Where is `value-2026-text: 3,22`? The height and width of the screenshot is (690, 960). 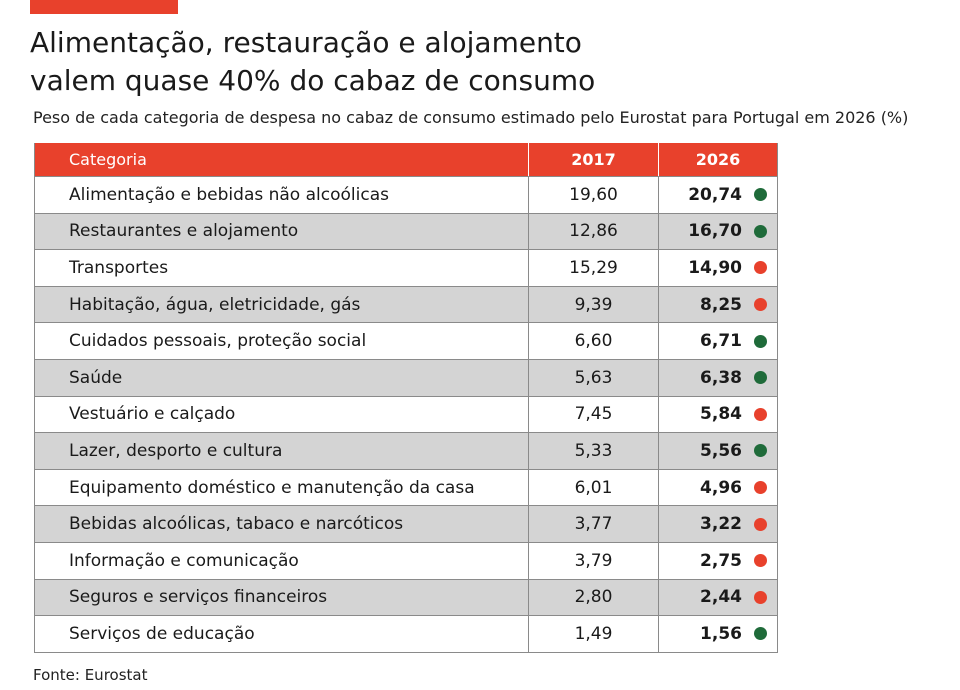 value-2026-text: 3,22 is located at coordinates (721, 524).